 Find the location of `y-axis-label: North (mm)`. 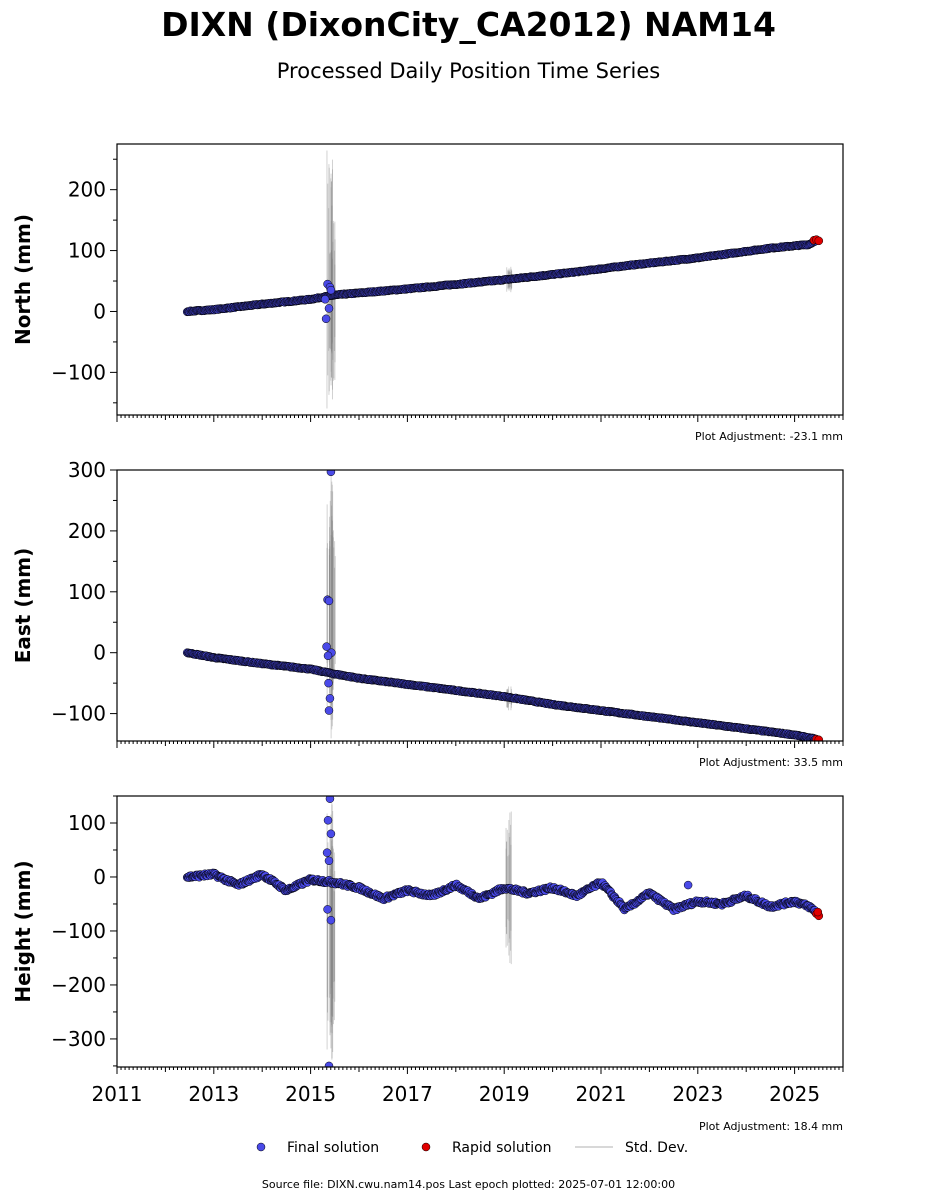

y-axis-label: North (mm) is located at coordinates (23, 279).